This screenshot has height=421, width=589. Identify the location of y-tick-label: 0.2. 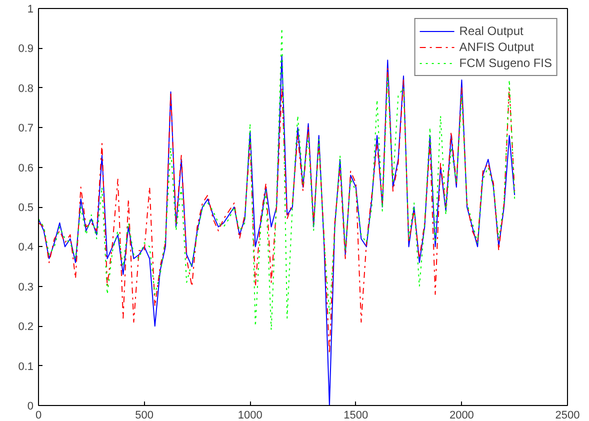
(26, 327).